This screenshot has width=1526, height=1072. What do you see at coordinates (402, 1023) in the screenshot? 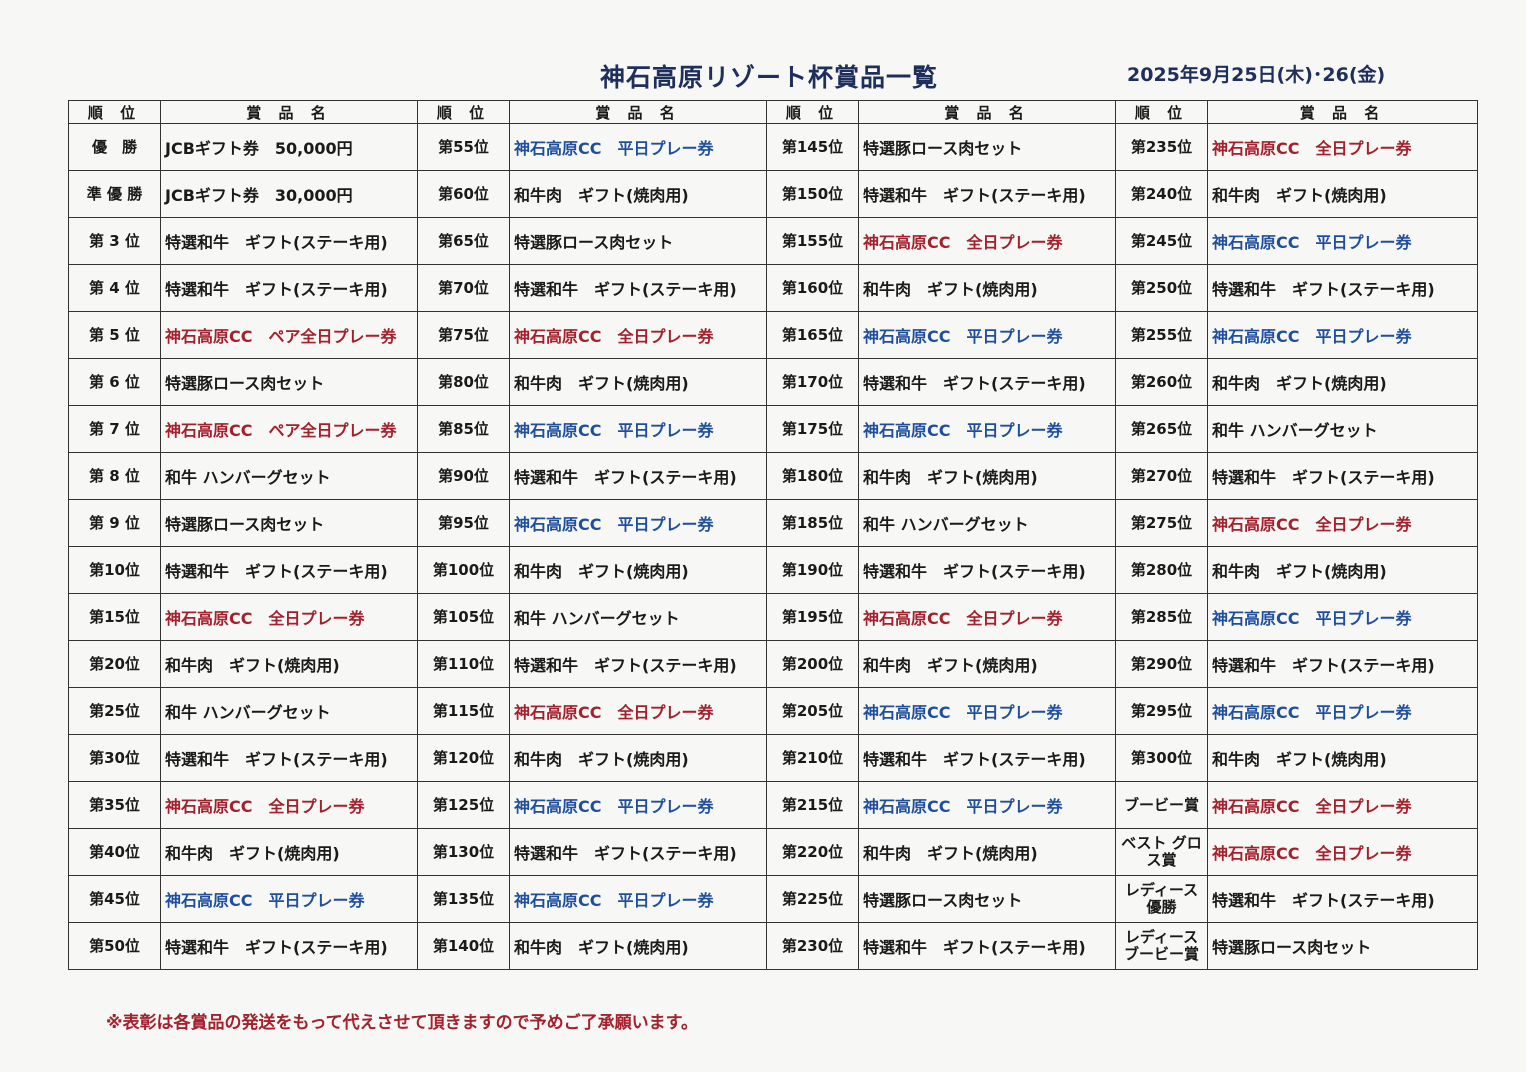
I see `footnote: ※表彰は各賞品の発送をもって代えさせて頂きますので予めご了承願います。` at bounding box center [402, 1023].